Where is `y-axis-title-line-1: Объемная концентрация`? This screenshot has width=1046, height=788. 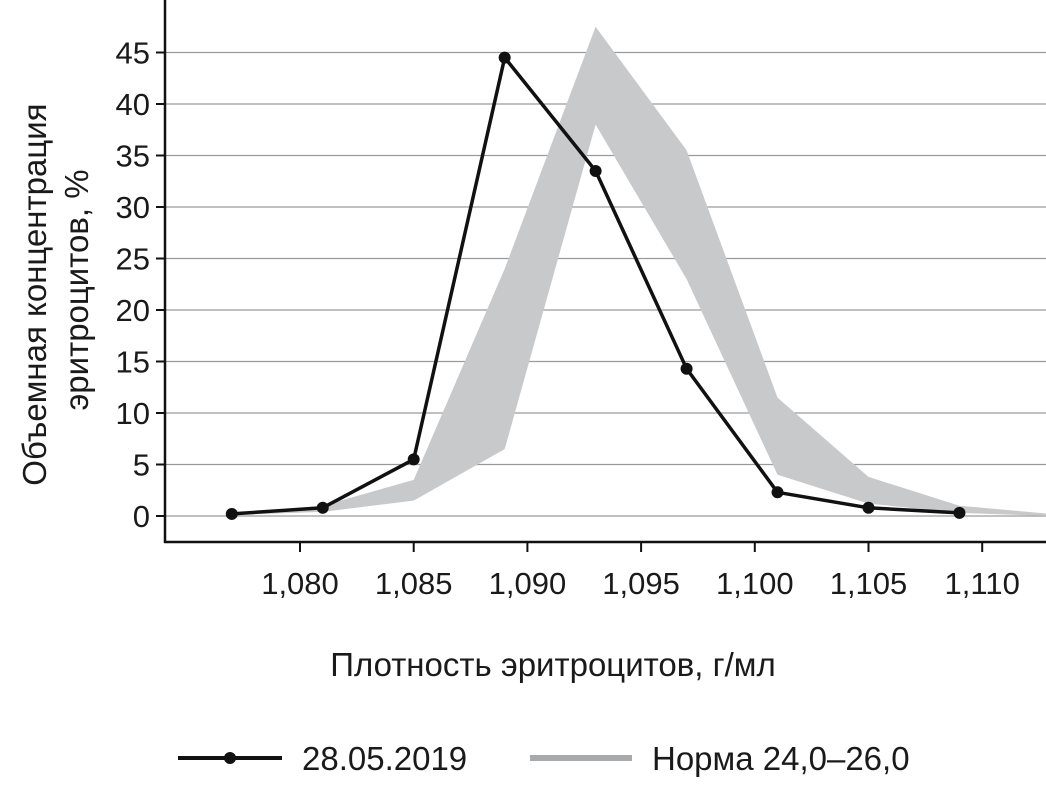
y-axis-title-line-1: Объемная концентрация is located at coordinates (34, 294).